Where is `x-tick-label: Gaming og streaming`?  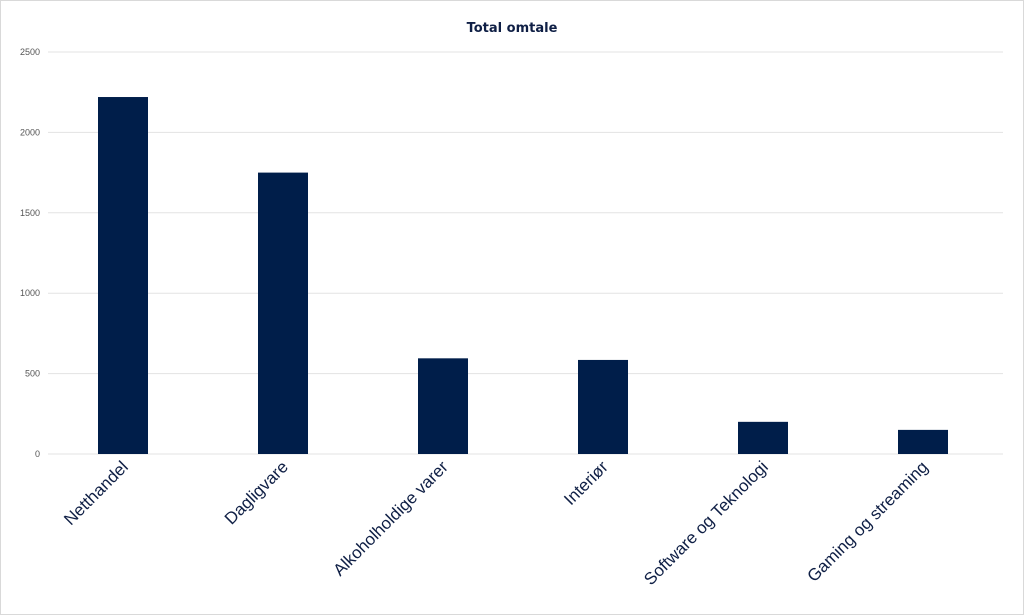
x-tick-label: Gaming og streaming is located at coordinates (867, 521).